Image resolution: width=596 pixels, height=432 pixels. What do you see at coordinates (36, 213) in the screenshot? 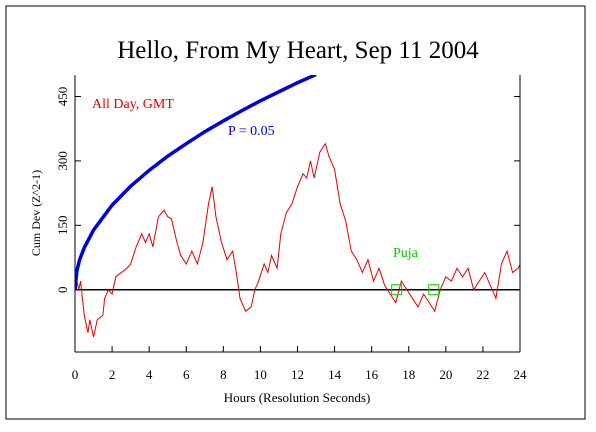
I see `y-axis-label: Cum Dev (Z^2-1)` at bounding box center [36, 213].